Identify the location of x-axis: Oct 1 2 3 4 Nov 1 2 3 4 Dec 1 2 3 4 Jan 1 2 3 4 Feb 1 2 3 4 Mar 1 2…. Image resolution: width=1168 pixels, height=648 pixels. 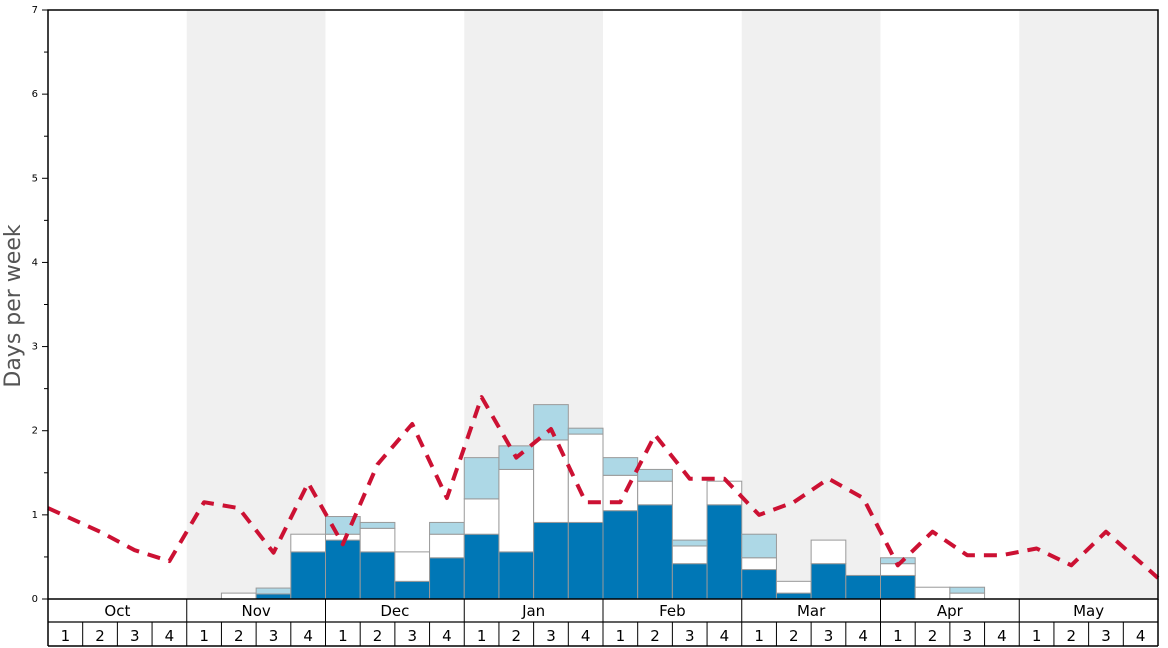
(603, 623).